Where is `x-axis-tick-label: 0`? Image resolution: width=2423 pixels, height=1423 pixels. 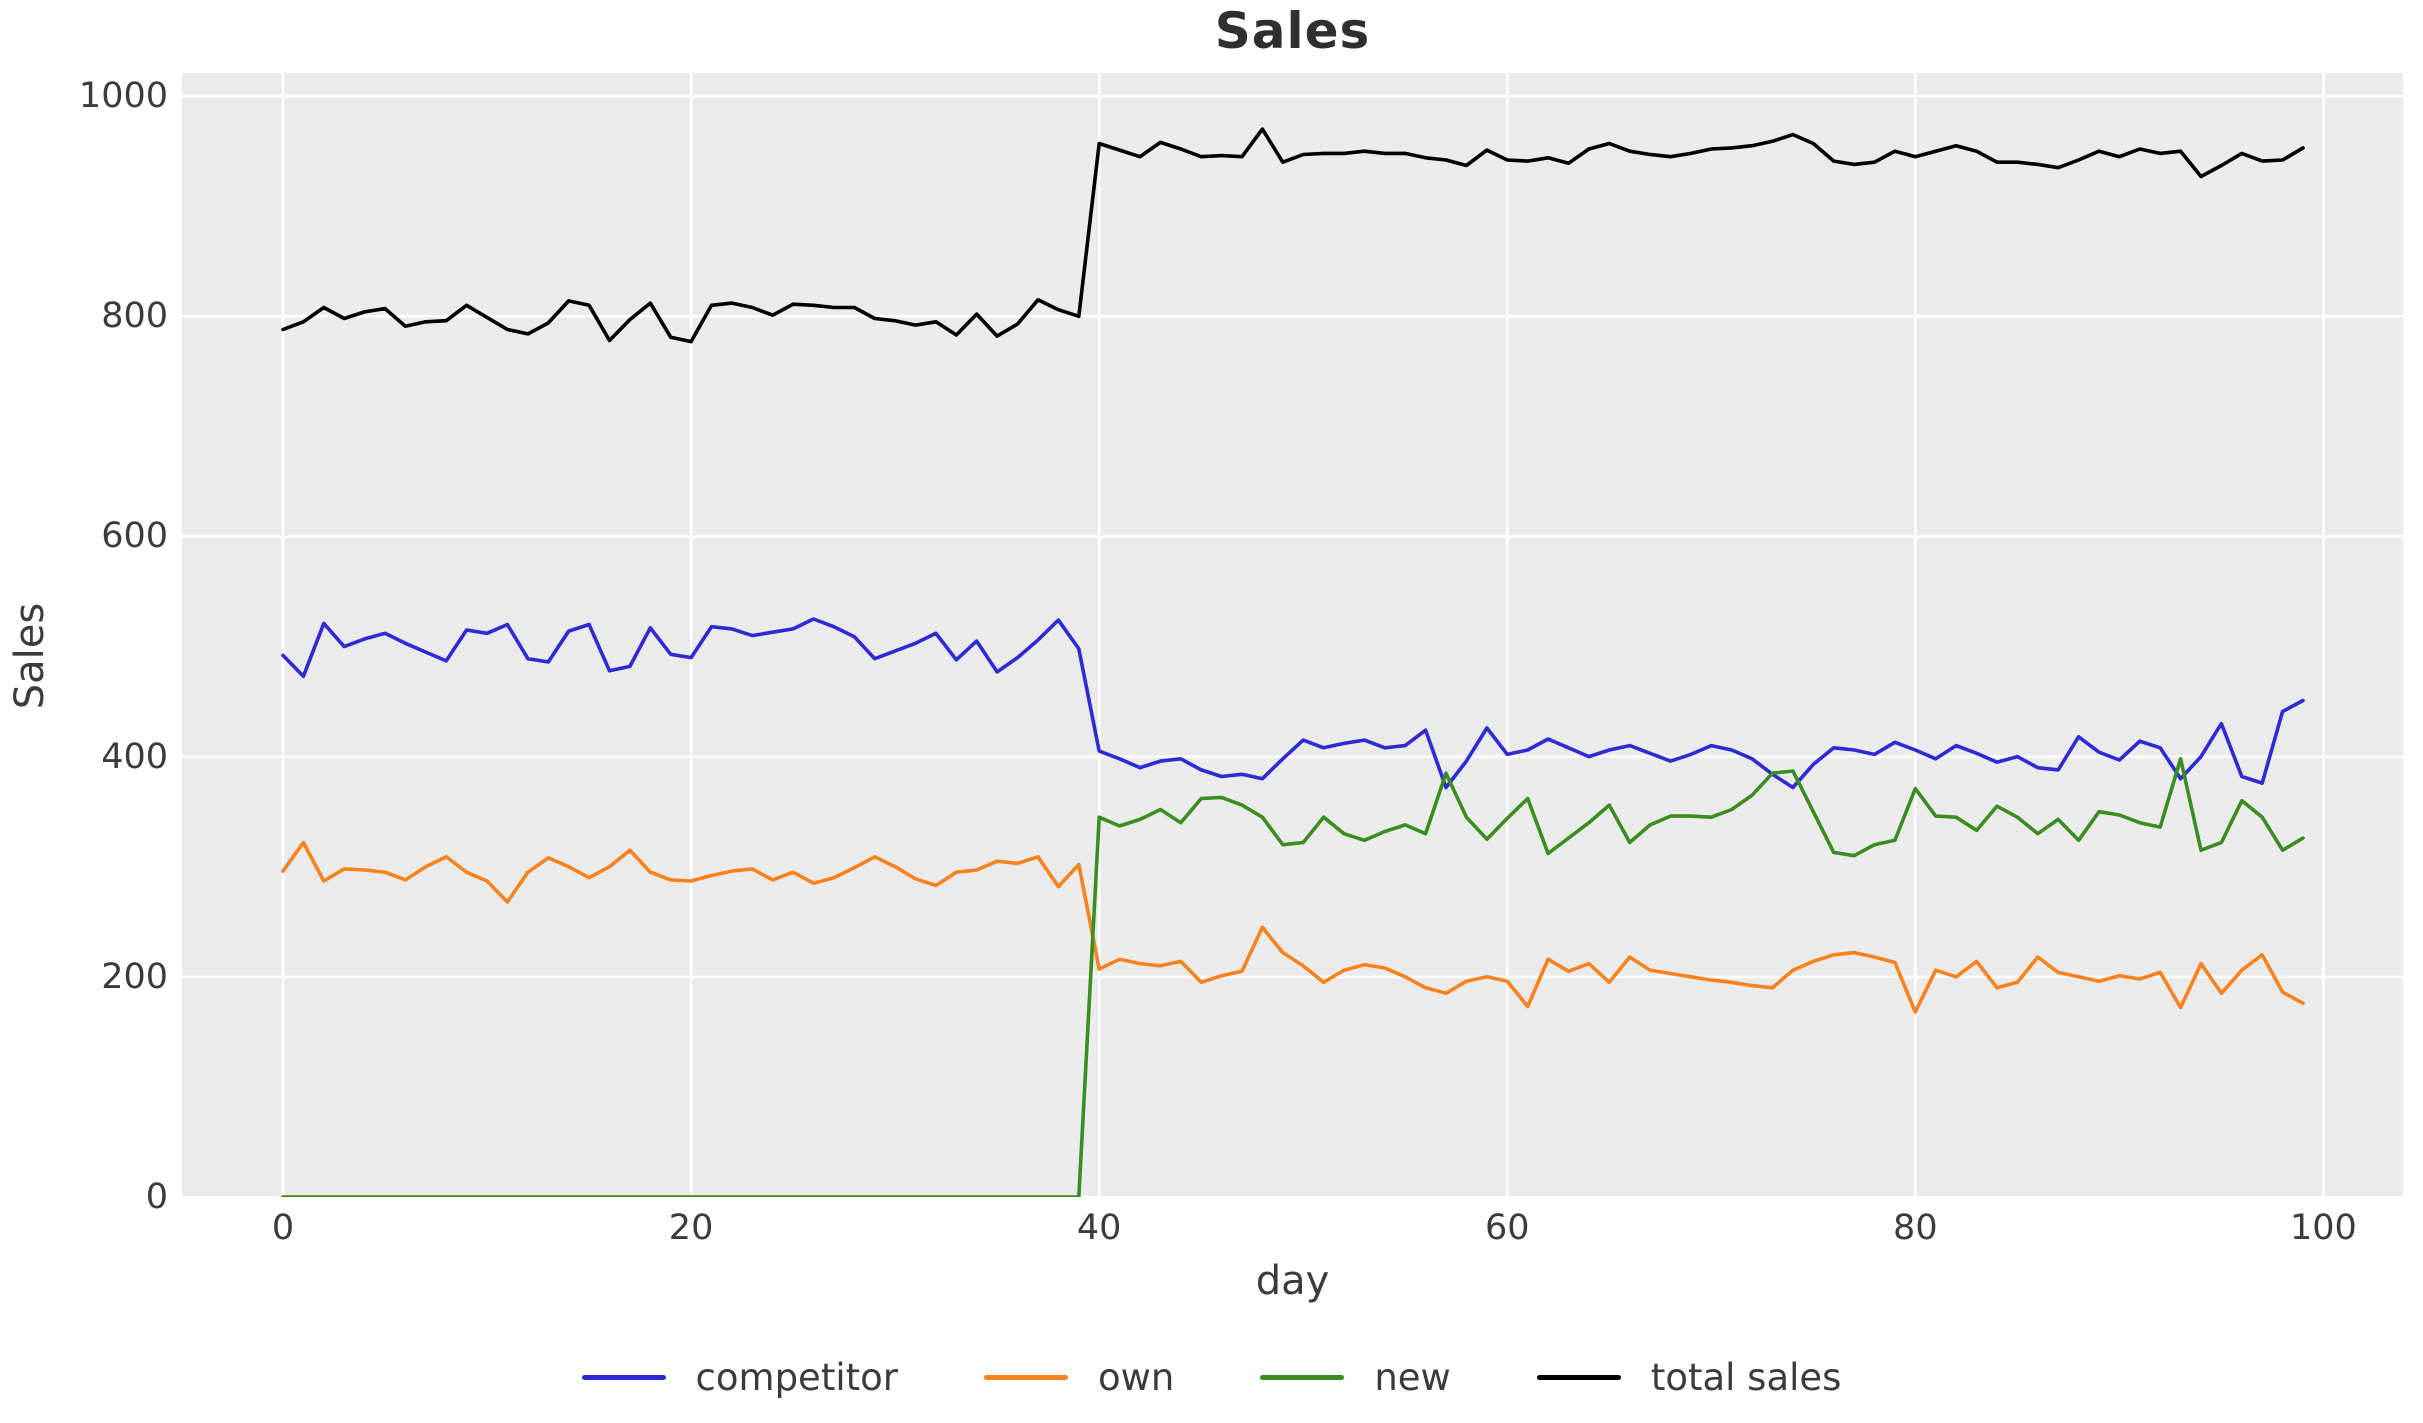 x-axis-tick-label: 0 is located at coordinates (283, 1228).